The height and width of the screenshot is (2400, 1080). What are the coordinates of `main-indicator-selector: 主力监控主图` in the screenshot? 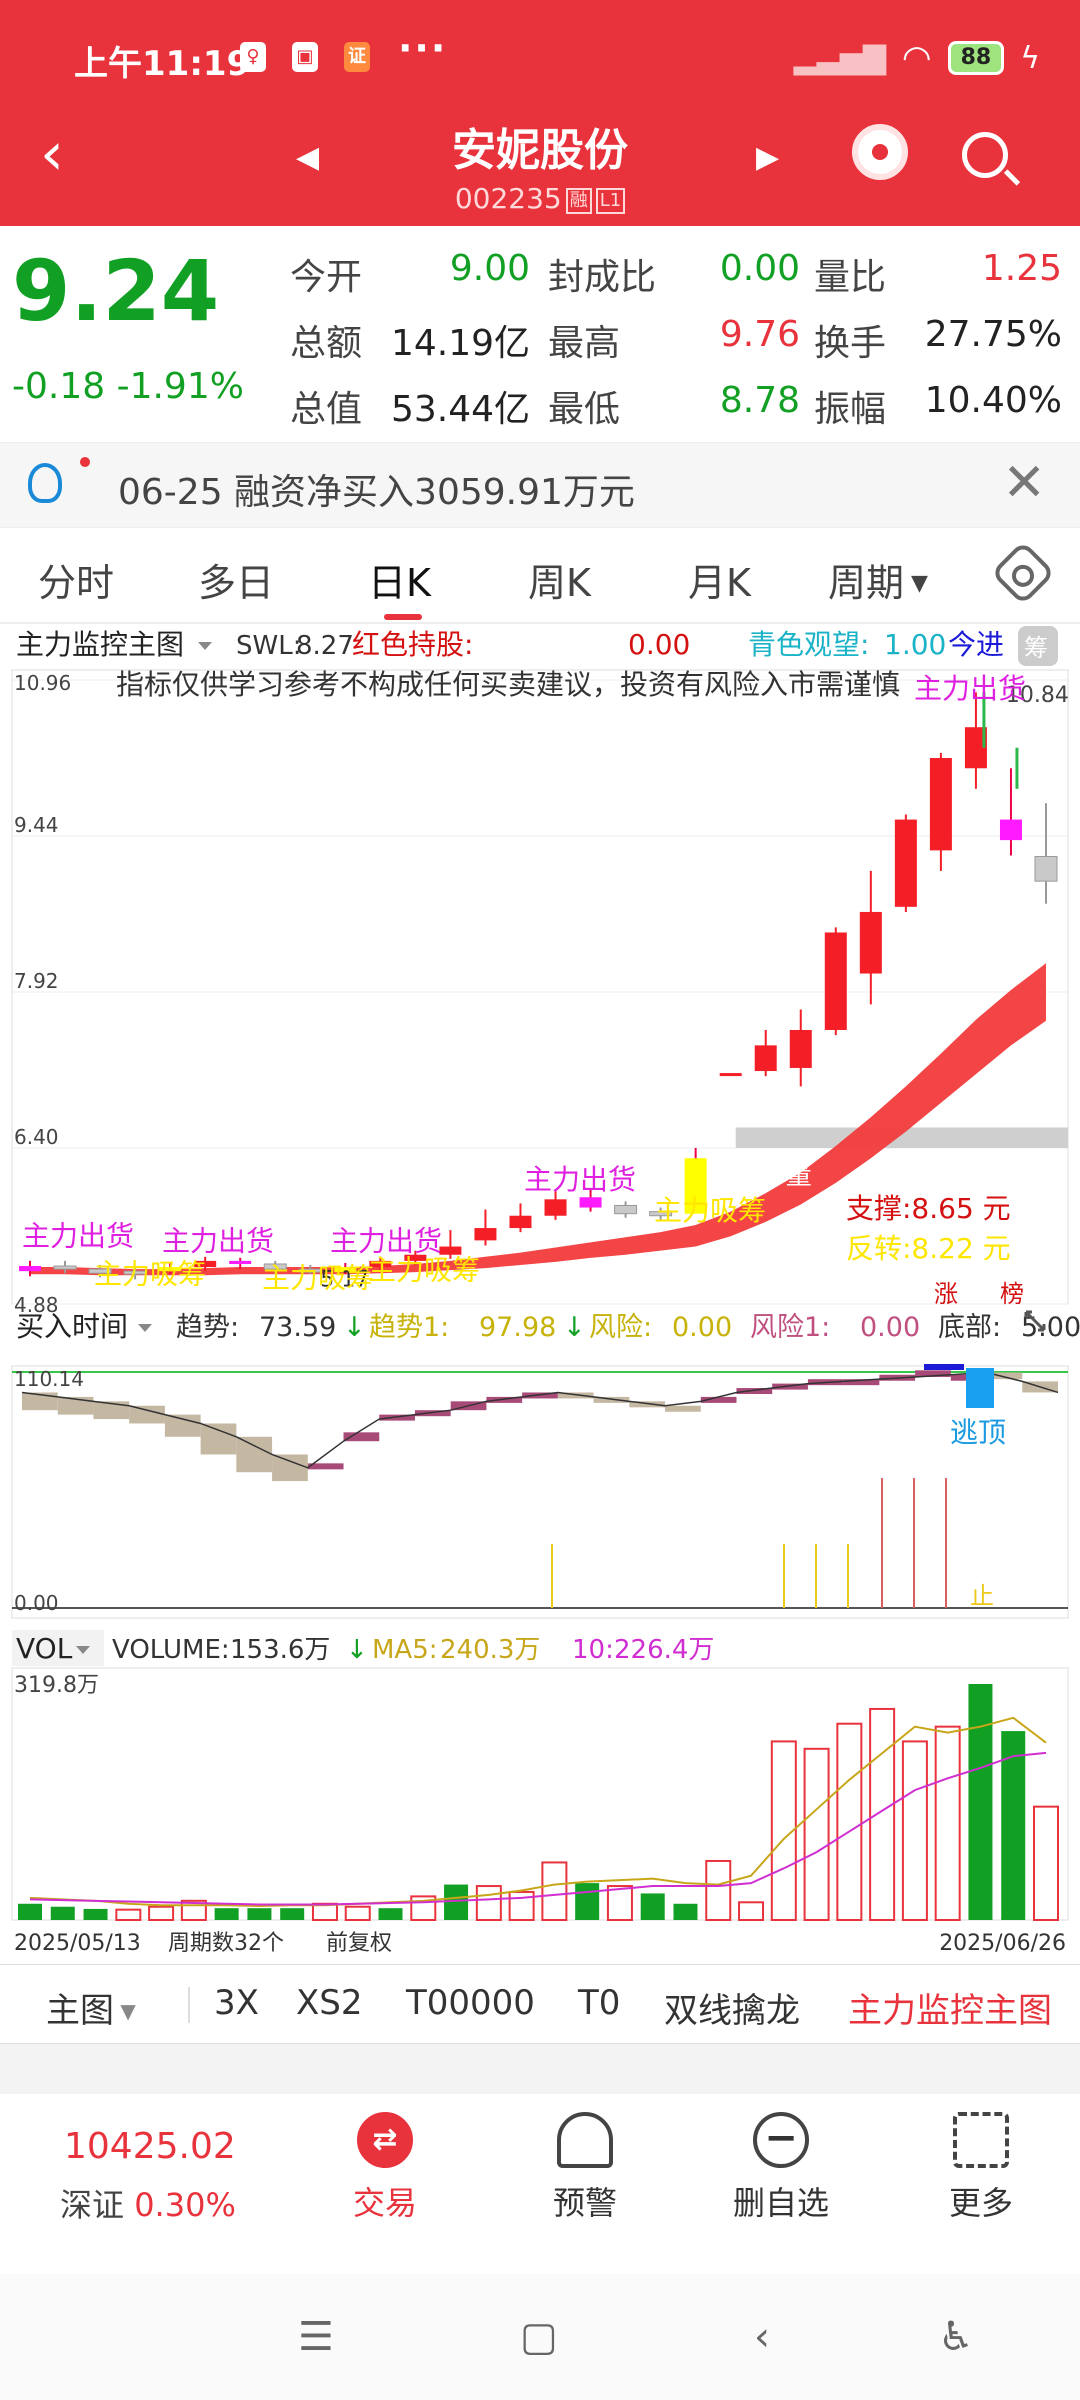 It's located at (100, 644).